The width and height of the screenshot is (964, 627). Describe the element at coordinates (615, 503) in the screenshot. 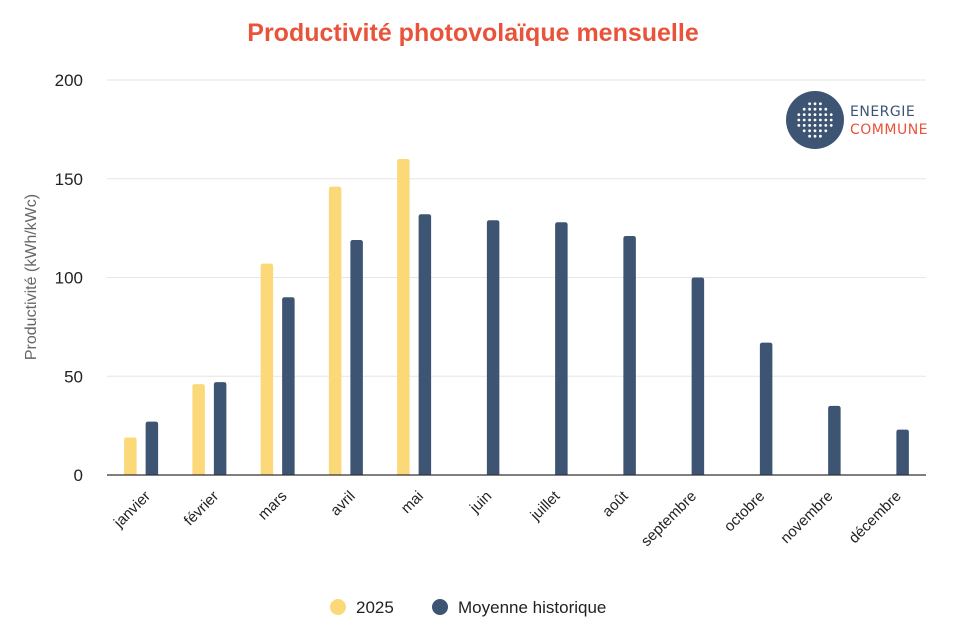

I see `x-tick-label-7: août` at that location.